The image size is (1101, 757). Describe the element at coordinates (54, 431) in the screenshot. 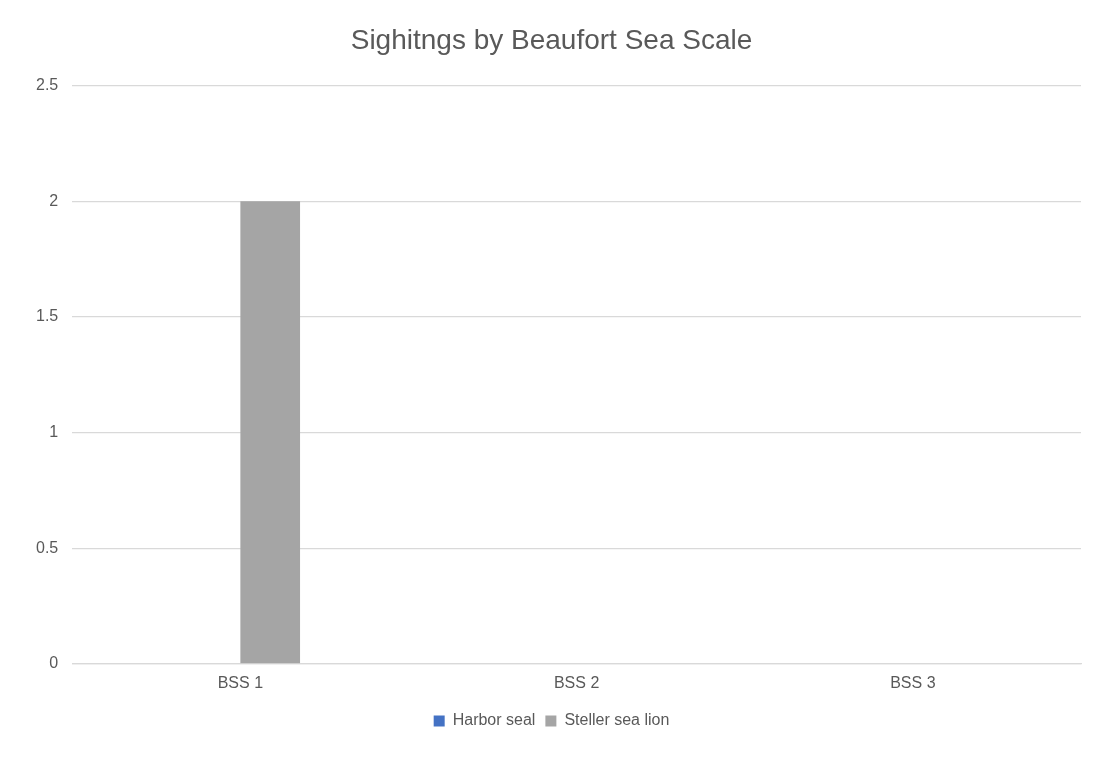

I see `y-tick-label: 1` at that location.